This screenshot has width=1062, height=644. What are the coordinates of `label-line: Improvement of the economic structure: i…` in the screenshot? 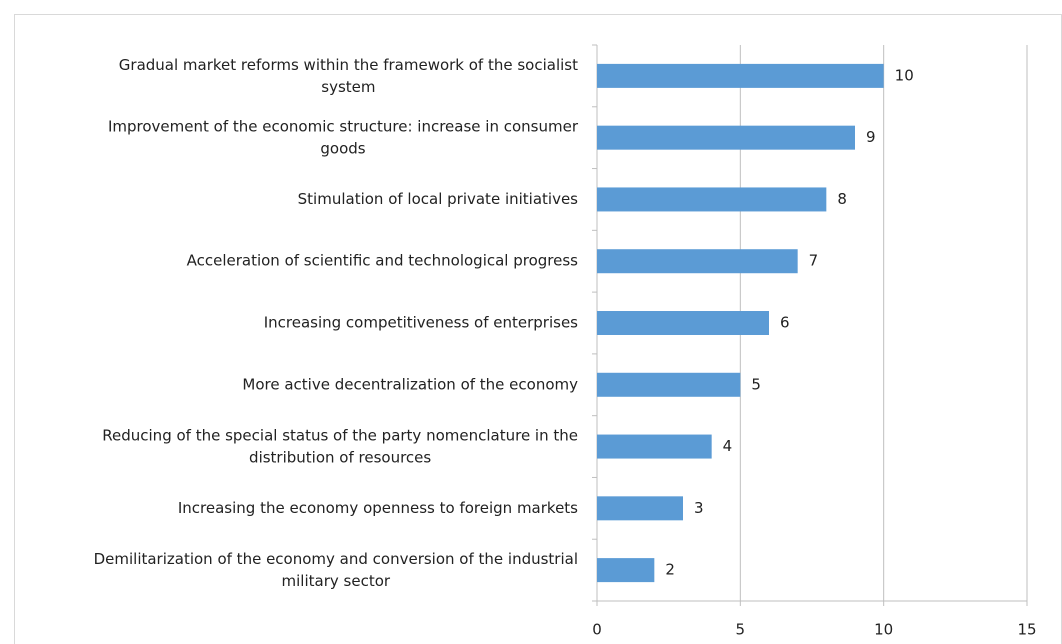 It's located at (343, 126).